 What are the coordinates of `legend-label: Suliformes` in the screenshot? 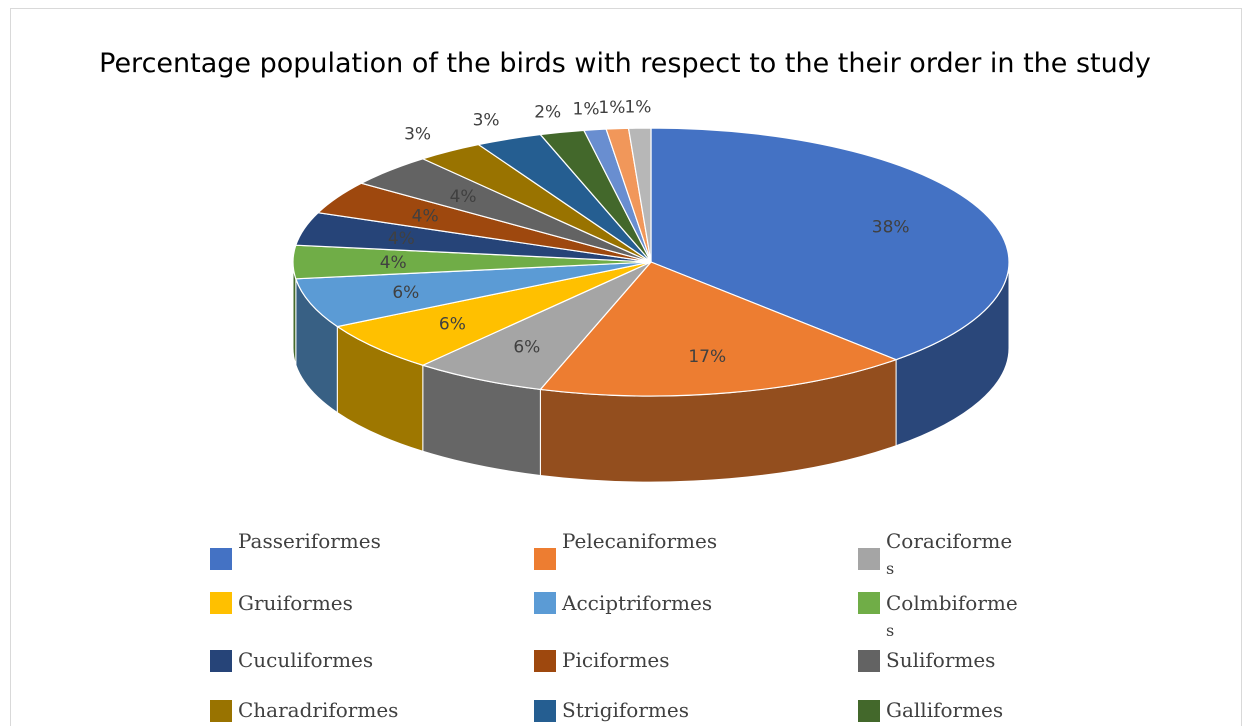 It's located at (941, 660).